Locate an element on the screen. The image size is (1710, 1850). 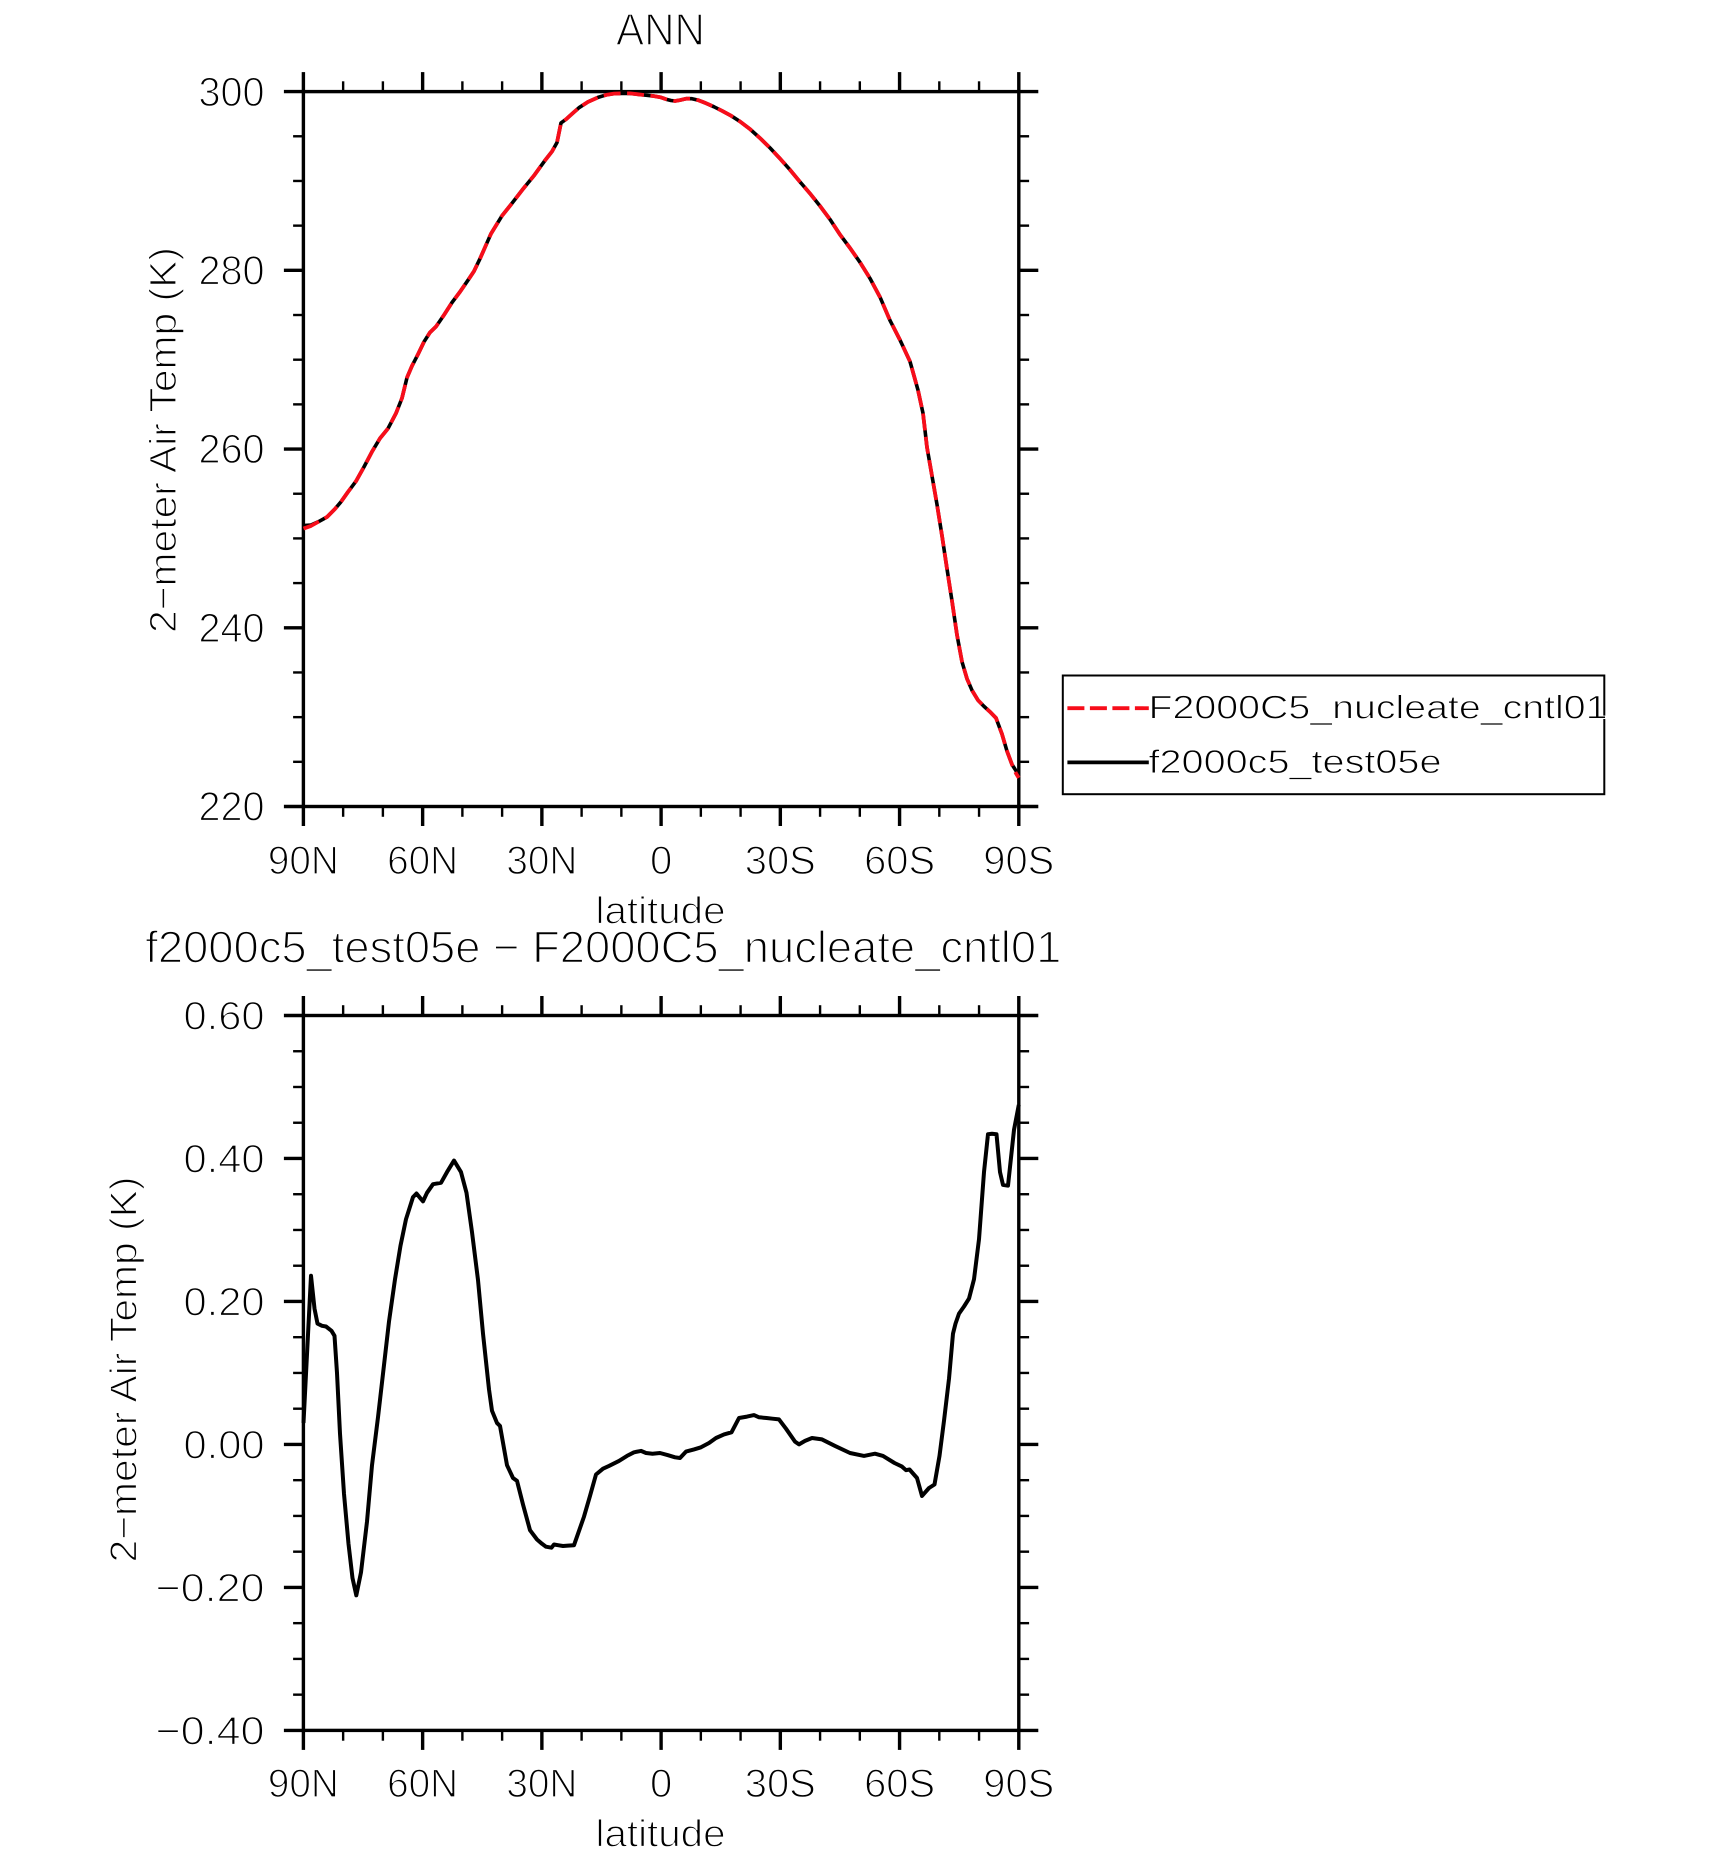
svg-text: f2000c5_test05e is located at coordinates (1295, 761).